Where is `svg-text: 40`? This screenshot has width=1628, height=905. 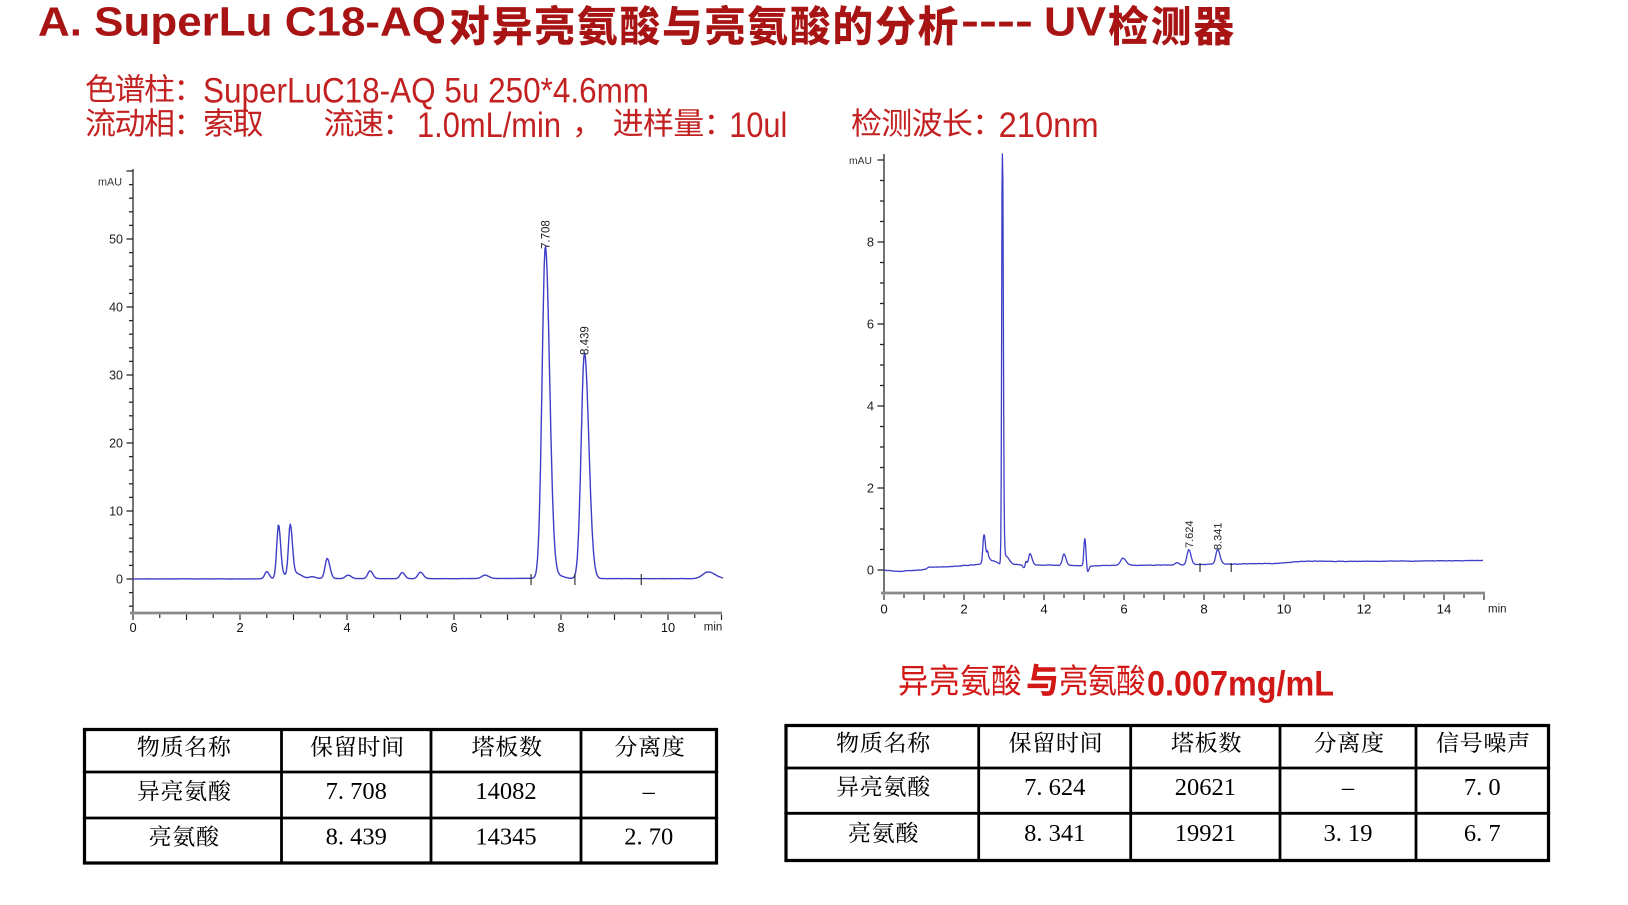
svg-text: 40 is located at coordinates (116, 307).